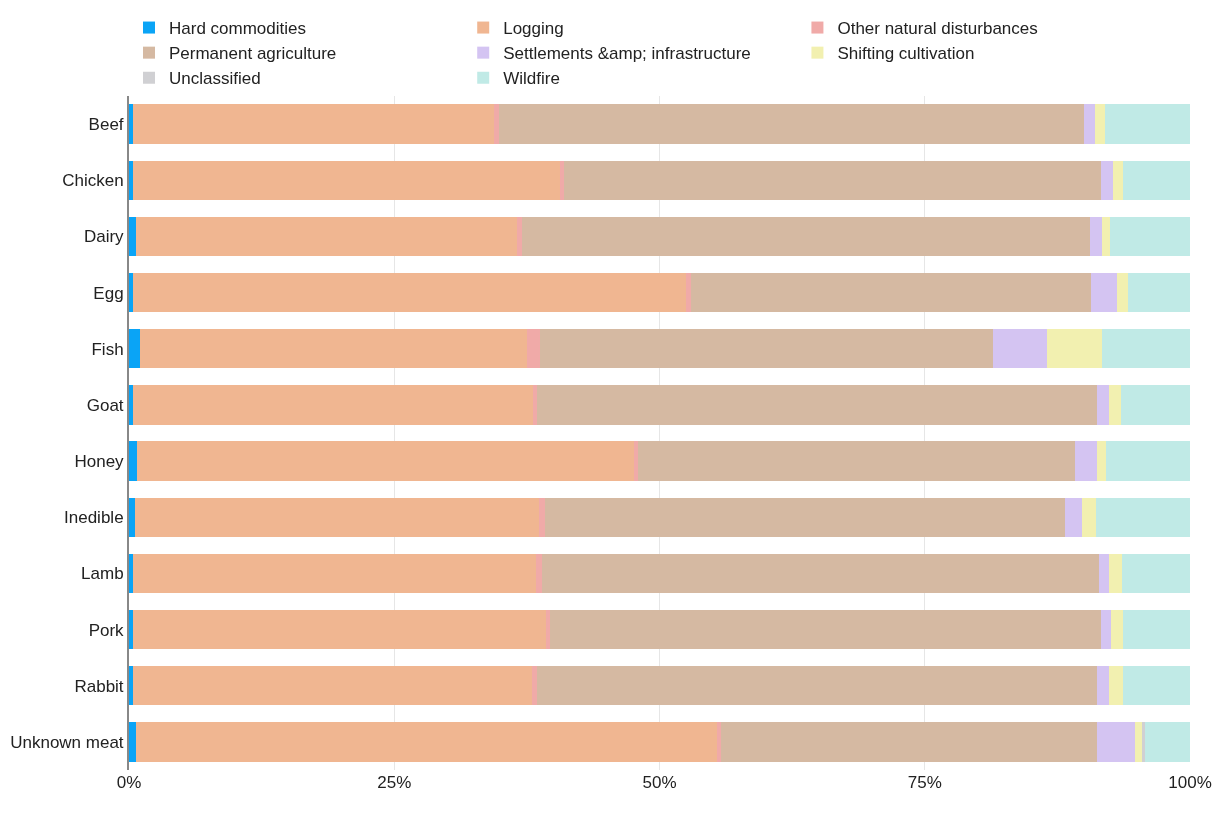  Describe the element at coordinates (104, 237) in the screenshot. I see `y-tick-label: Dairy` at that location.